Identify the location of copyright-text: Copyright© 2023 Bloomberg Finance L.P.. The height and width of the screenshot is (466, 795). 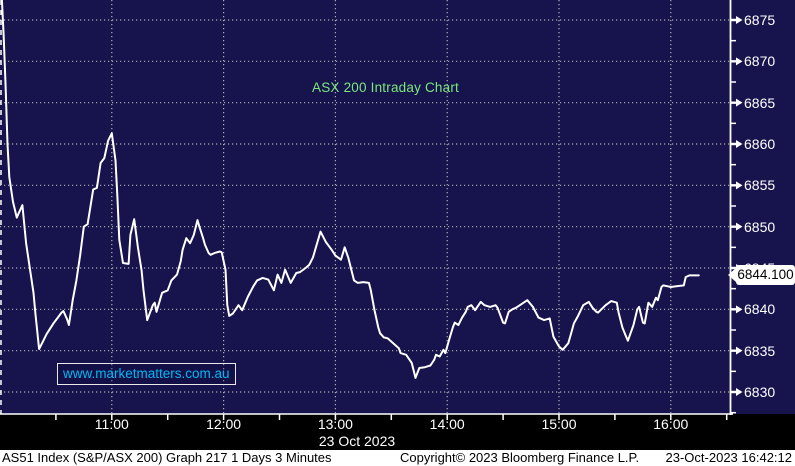
(520, 457).